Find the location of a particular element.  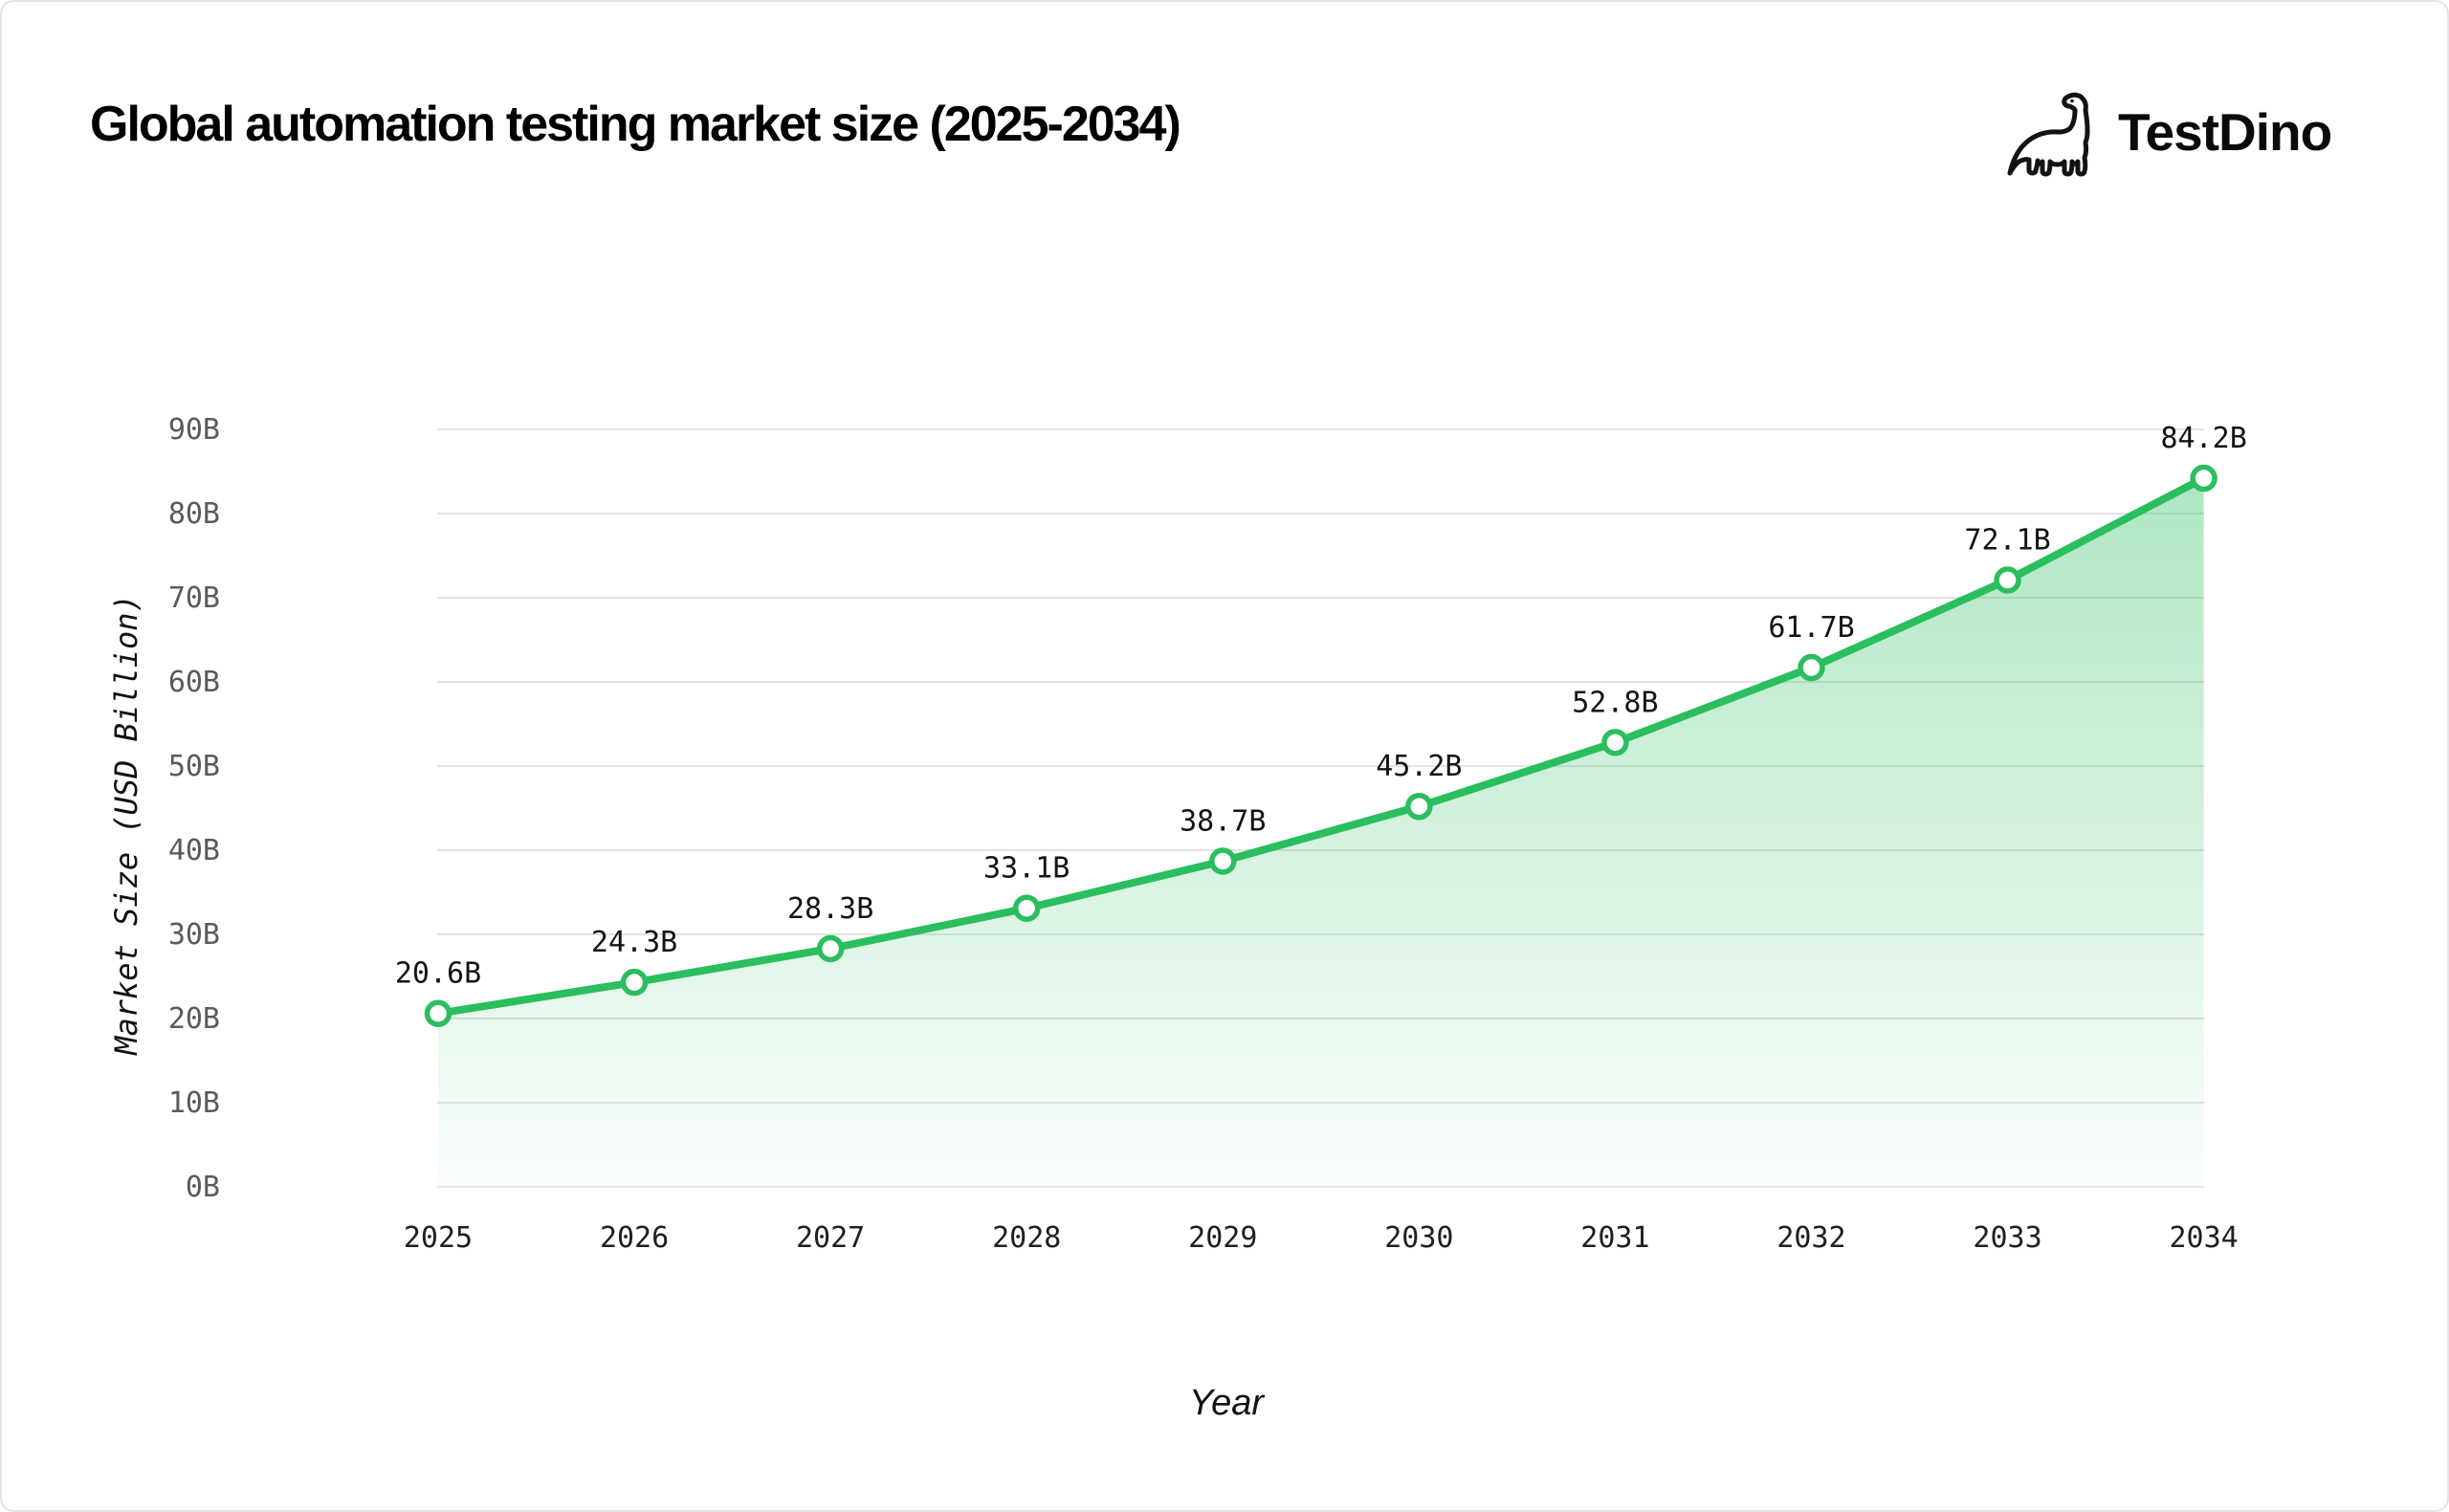

data-point-label: 45.2B is located at coordinates (1419, 766).